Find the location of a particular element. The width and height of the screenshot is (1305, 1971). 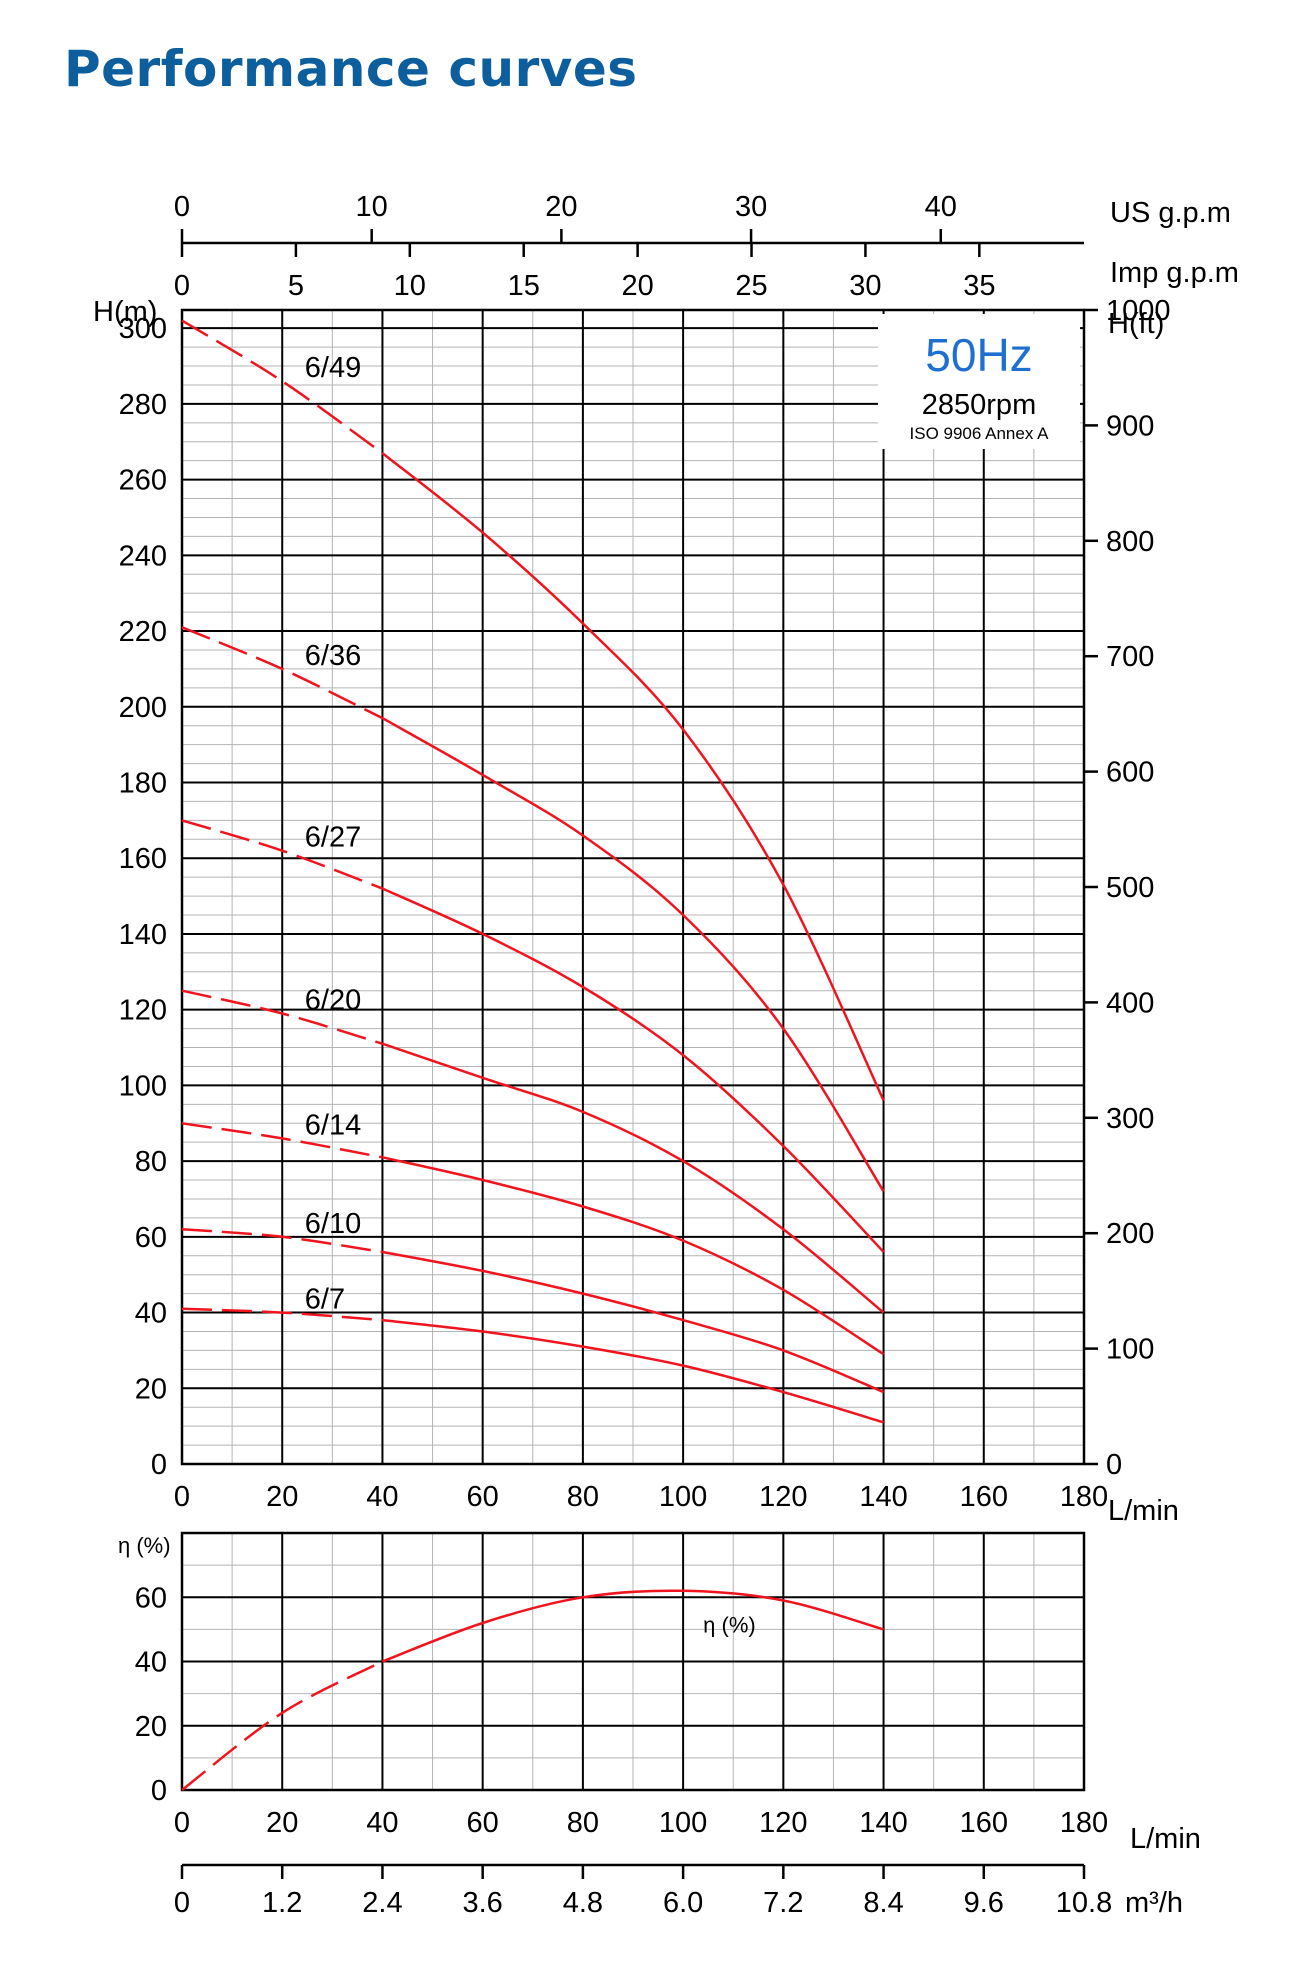

y-tick-label: 60 is located at coordinates (151, 1238).